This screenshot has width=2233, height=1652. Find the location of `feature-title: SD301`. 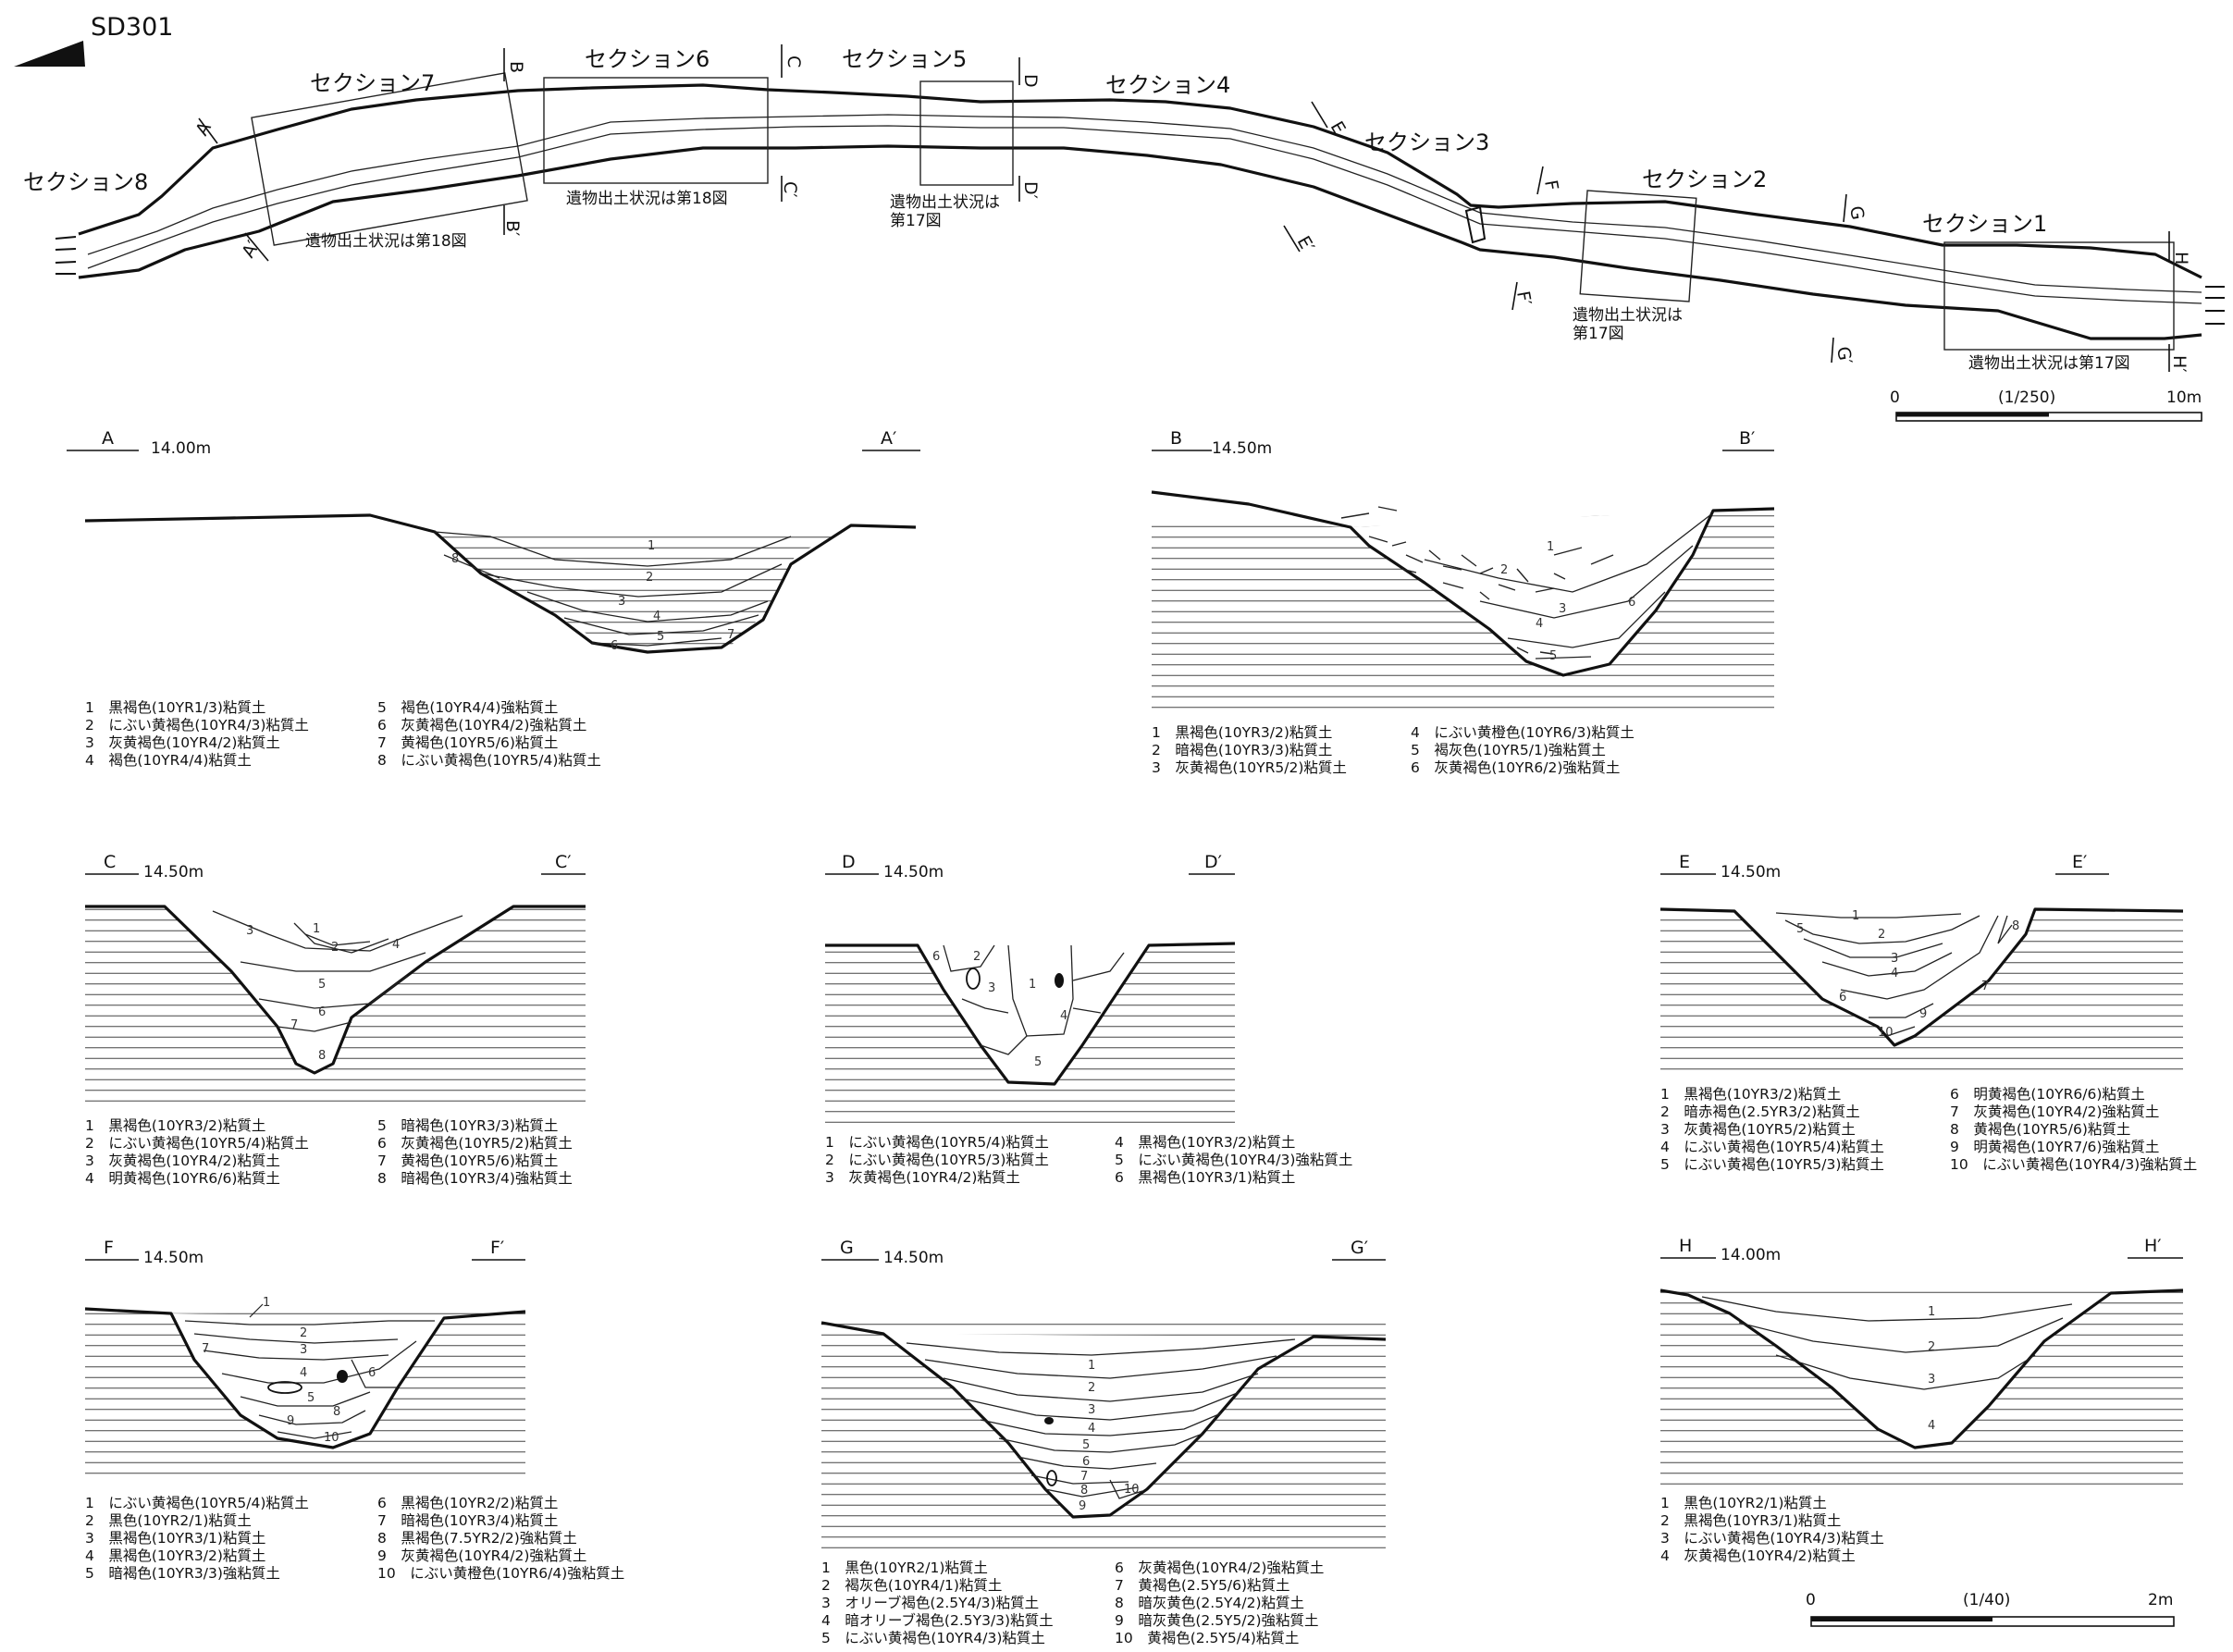

feature-title: SD301 is located at coordinates (132, 27).